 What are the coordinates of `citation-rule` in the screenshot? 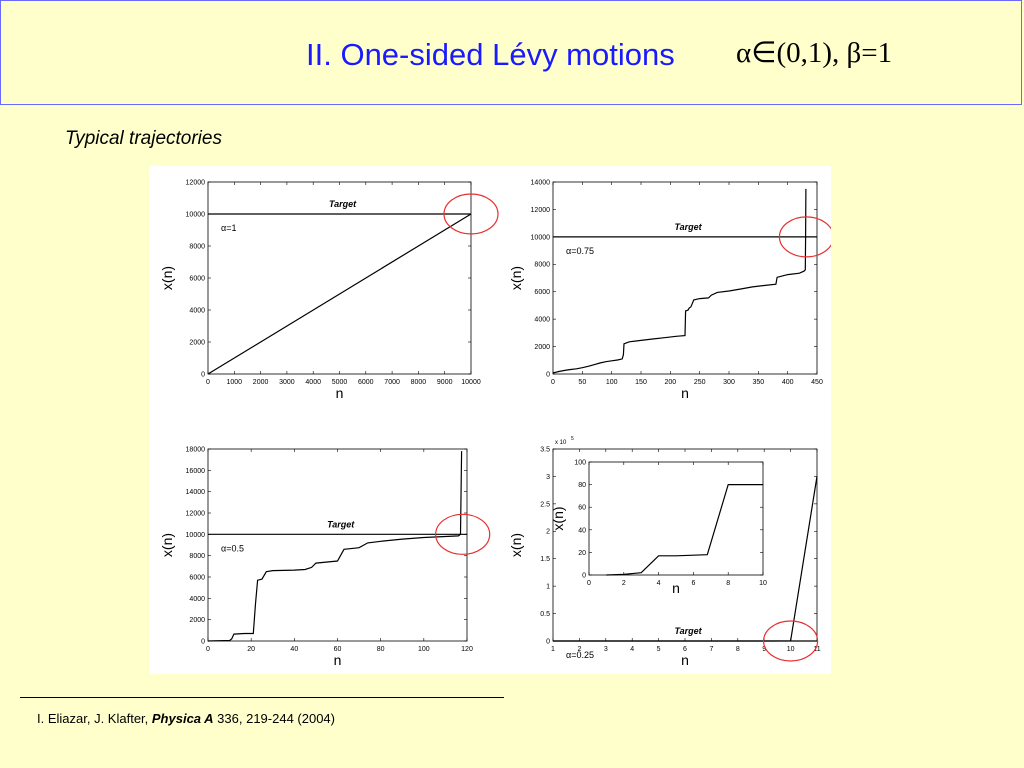 It's located at (262, 697).